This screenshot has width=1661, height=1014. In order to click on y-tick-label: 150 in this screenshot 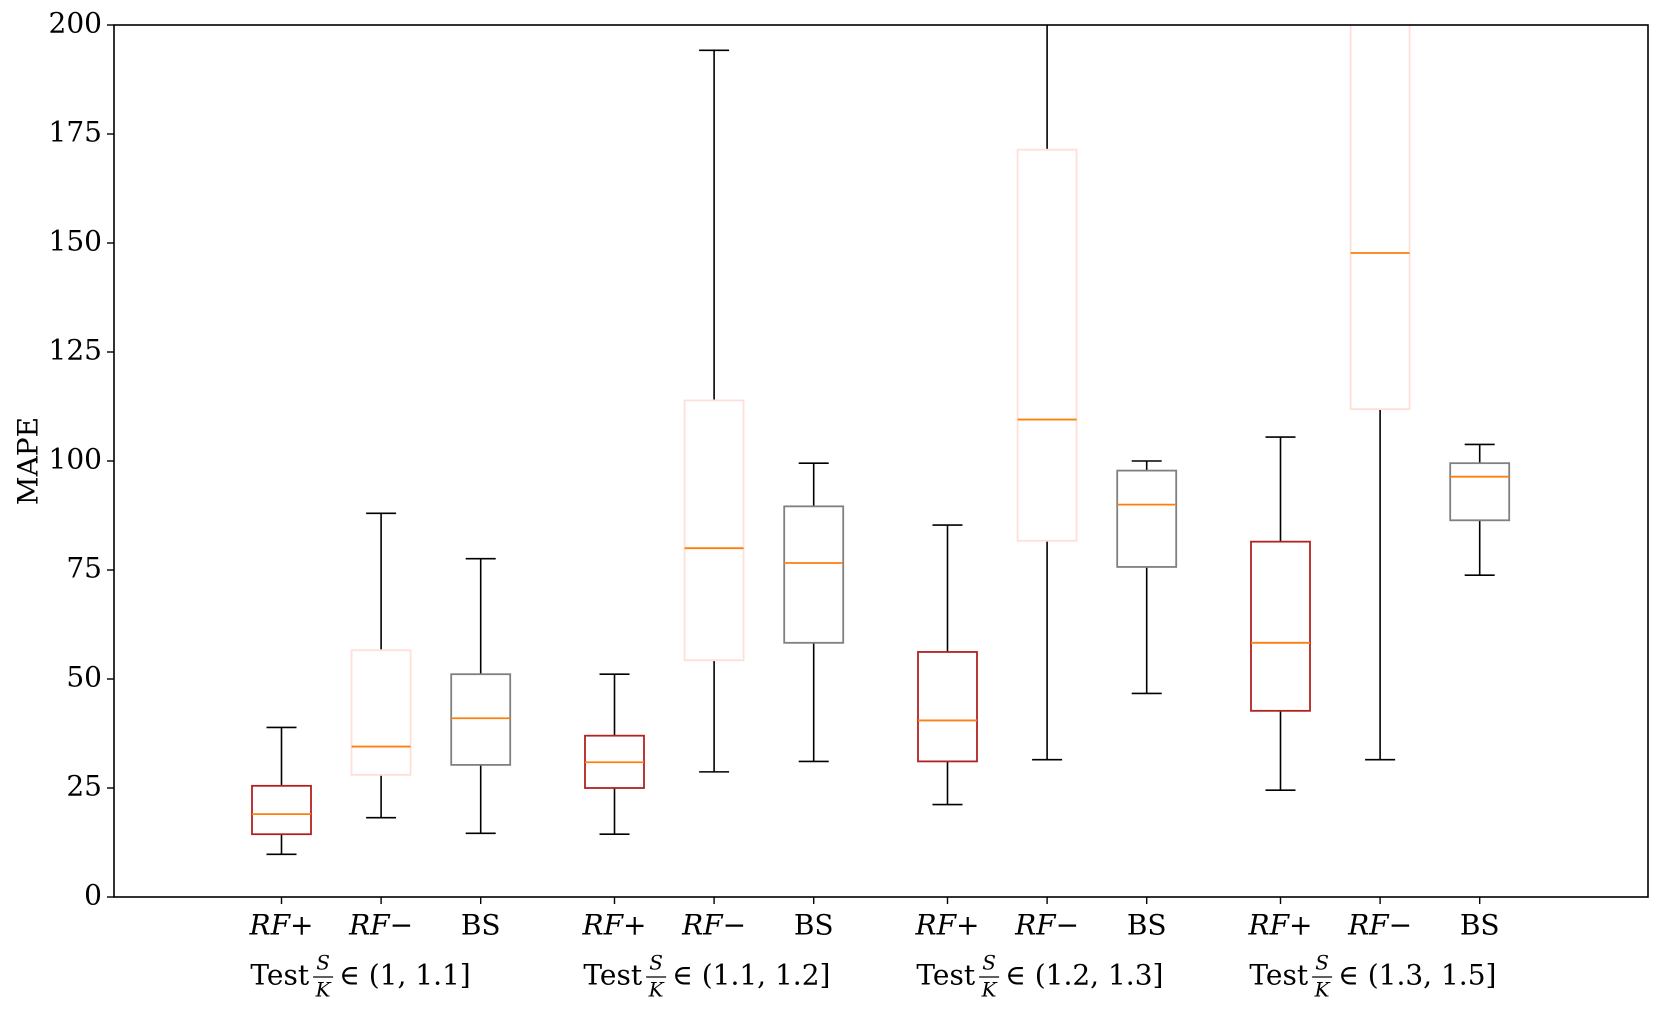, I will do `click(75, 241)`.